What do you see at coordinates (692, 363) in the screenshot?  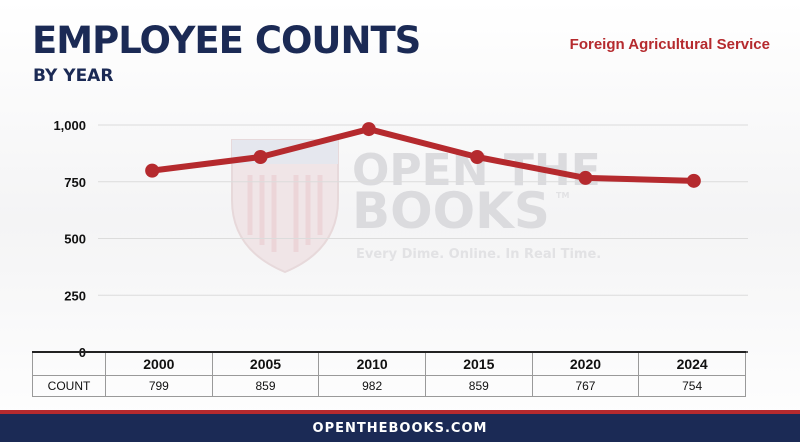 I see `x-tick-label: 2024` at bounding box center [692, 363].